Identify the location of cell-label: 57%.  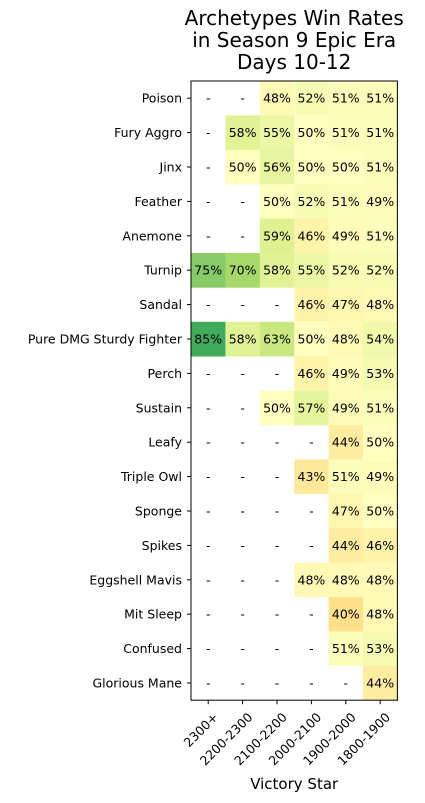
(312, 407).